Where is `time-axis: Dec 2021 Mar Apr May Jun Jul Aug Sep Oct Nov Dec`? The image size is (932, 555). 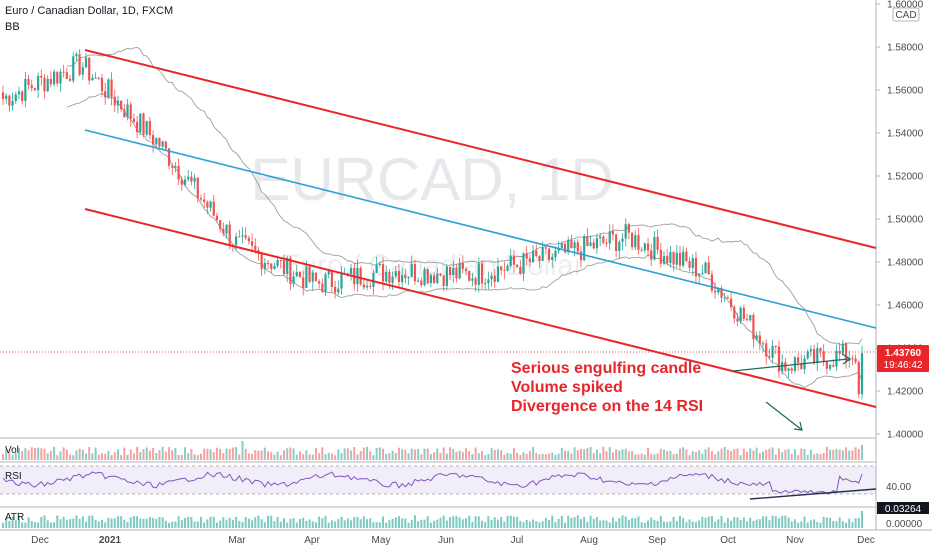
time-axis: Dec 2021 Mar Apr May Jun Jul Aug Sep Oct Nov Dec is located at coordinates (453, 540).